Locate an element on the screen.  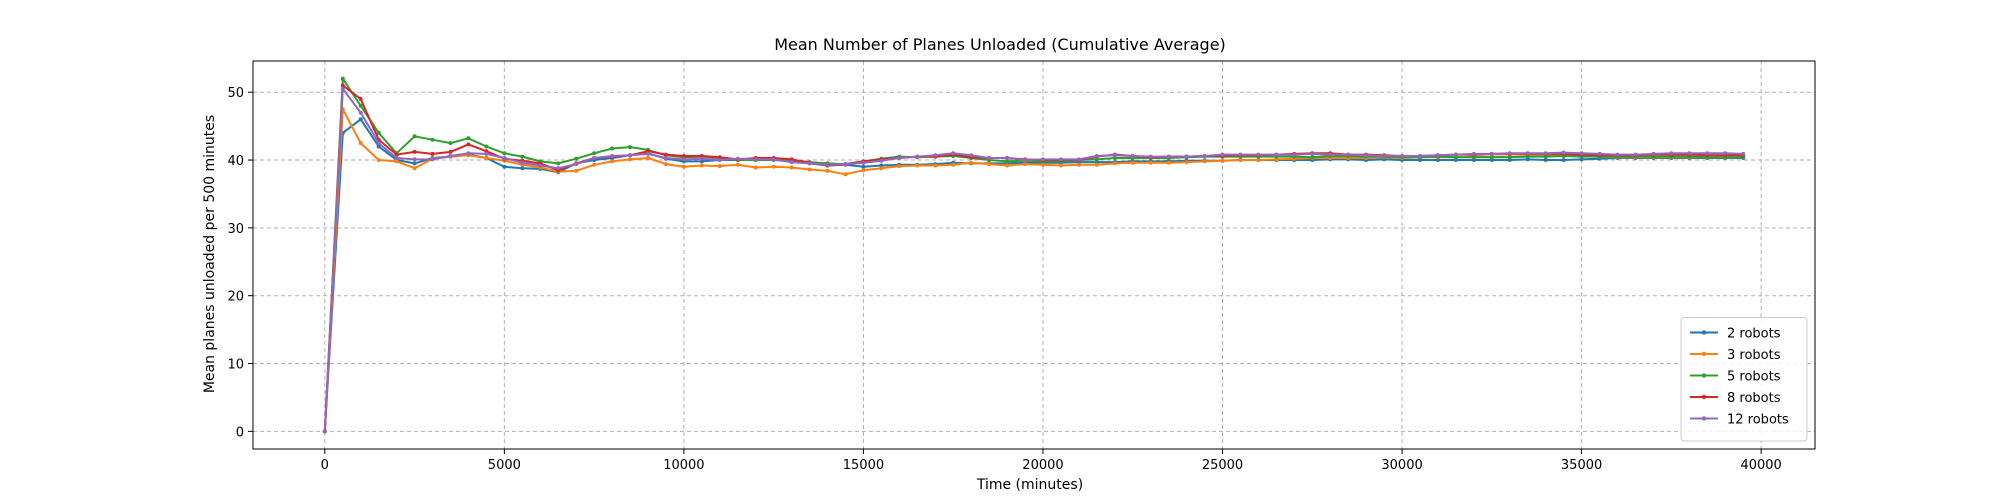
x-tick-label: 0 is located at coordinates (325, 465).